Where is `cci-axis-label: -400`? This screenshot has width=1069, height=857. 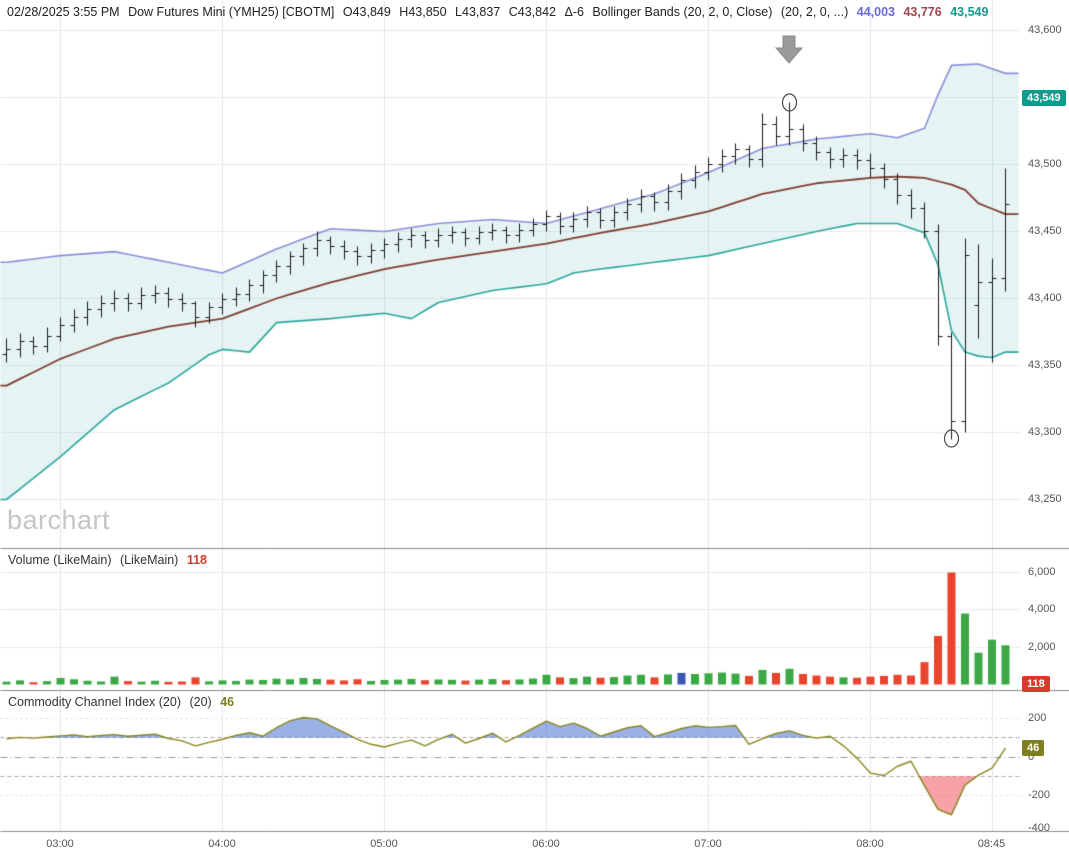
cci-axis-label: -400 is located at coordinates (1039, 828).